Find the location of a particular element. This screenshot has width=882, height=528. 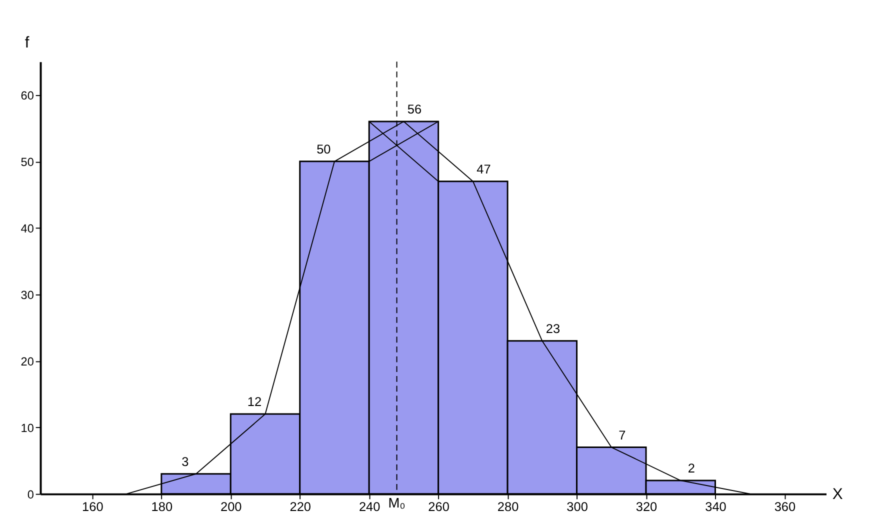

x-tick-label: 280 is located at coordinates (508, 506).